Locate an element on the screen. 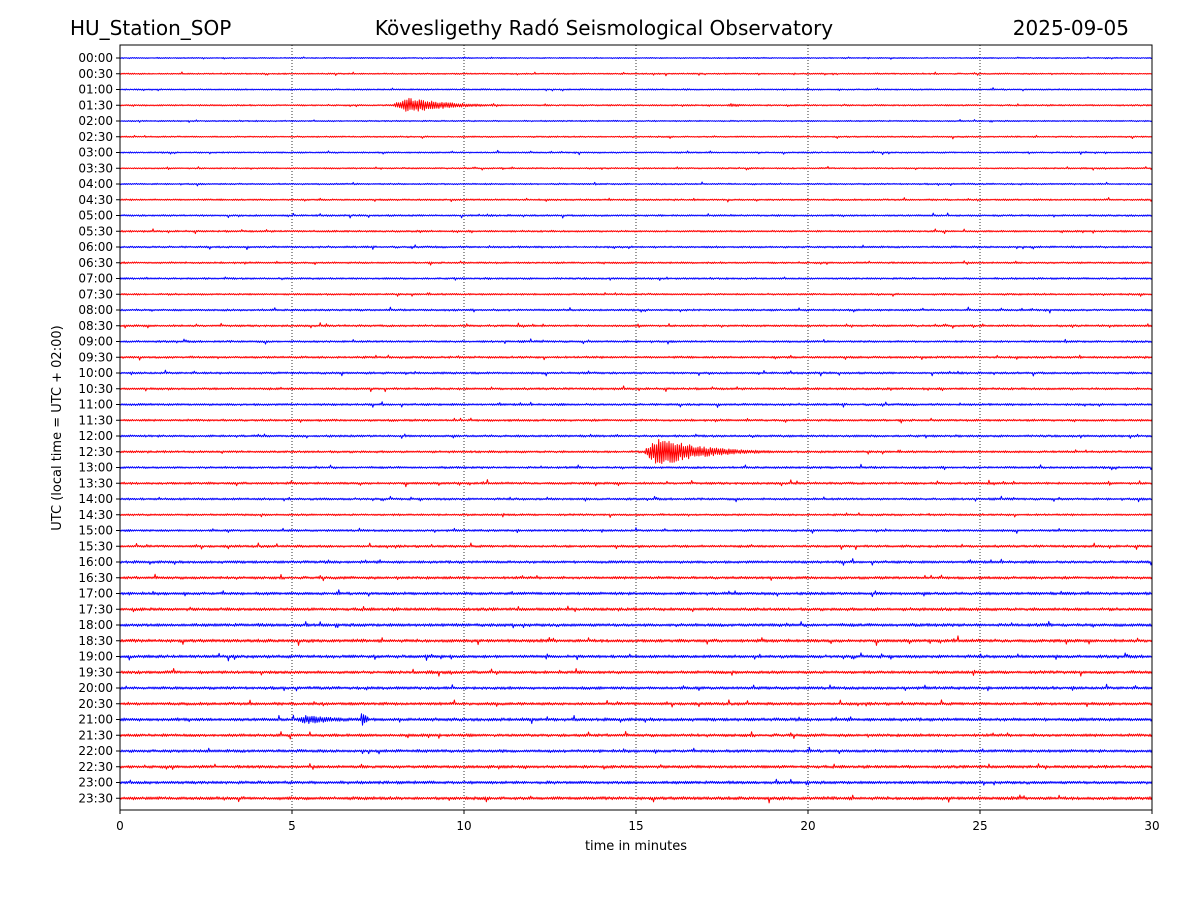 This screenshot has height=900, width=1200. y-tick-label: 19:30 is located at coordinates (95, 672).